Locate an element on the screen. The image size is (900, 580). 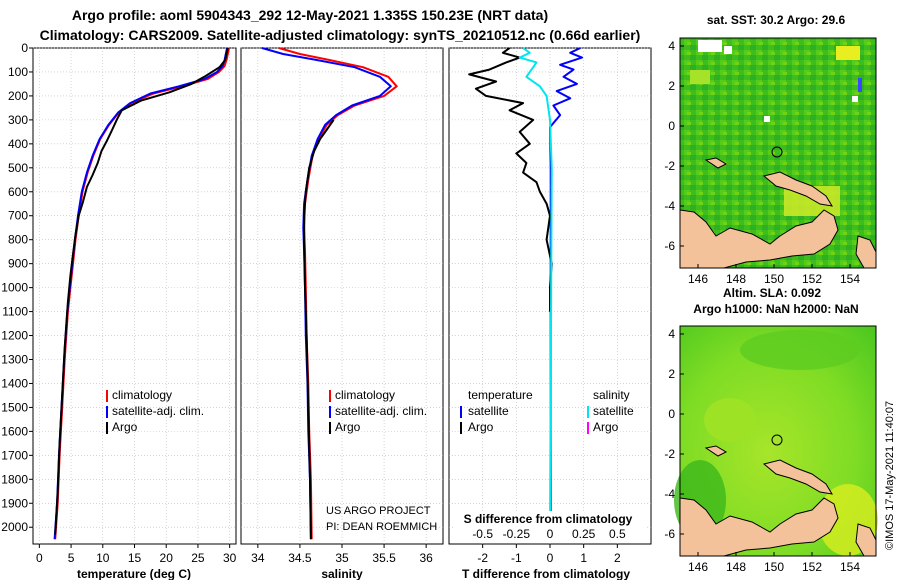
x-tick-label: 1 is located at coordinates (583, 558).